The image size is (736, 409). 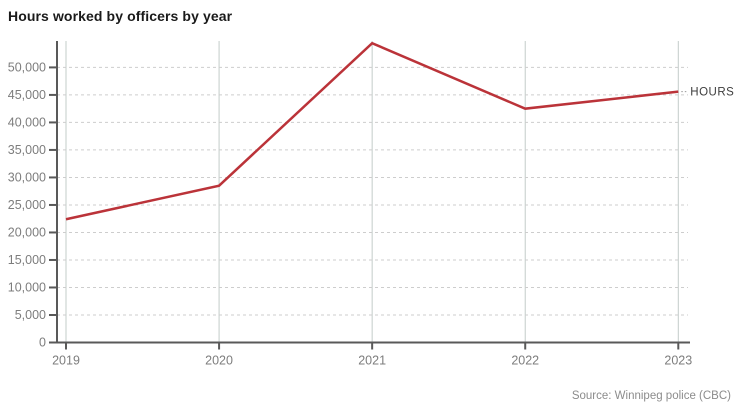 I want to click on y-tick-label: 20,000, so click(x=27, y=232).